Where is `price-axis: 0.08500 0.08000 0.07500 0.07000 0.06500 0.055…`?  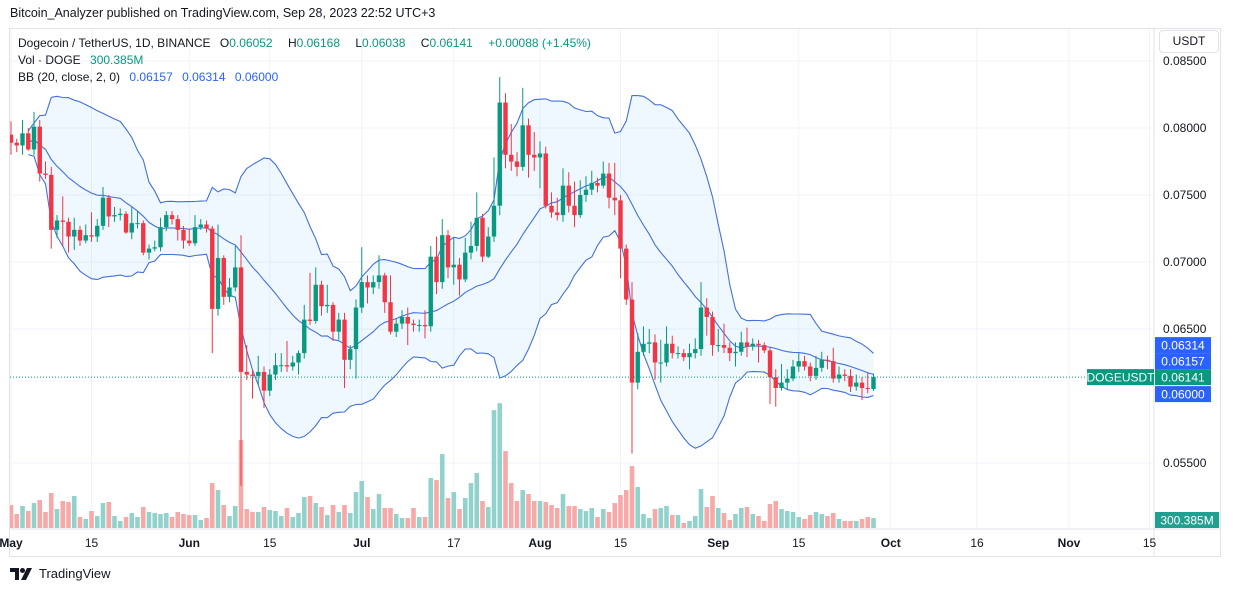 price-axis: 0.08500 0.08000 0.07500 0.07000 0.06500 0.055… is located at coordinates (1185, 262).